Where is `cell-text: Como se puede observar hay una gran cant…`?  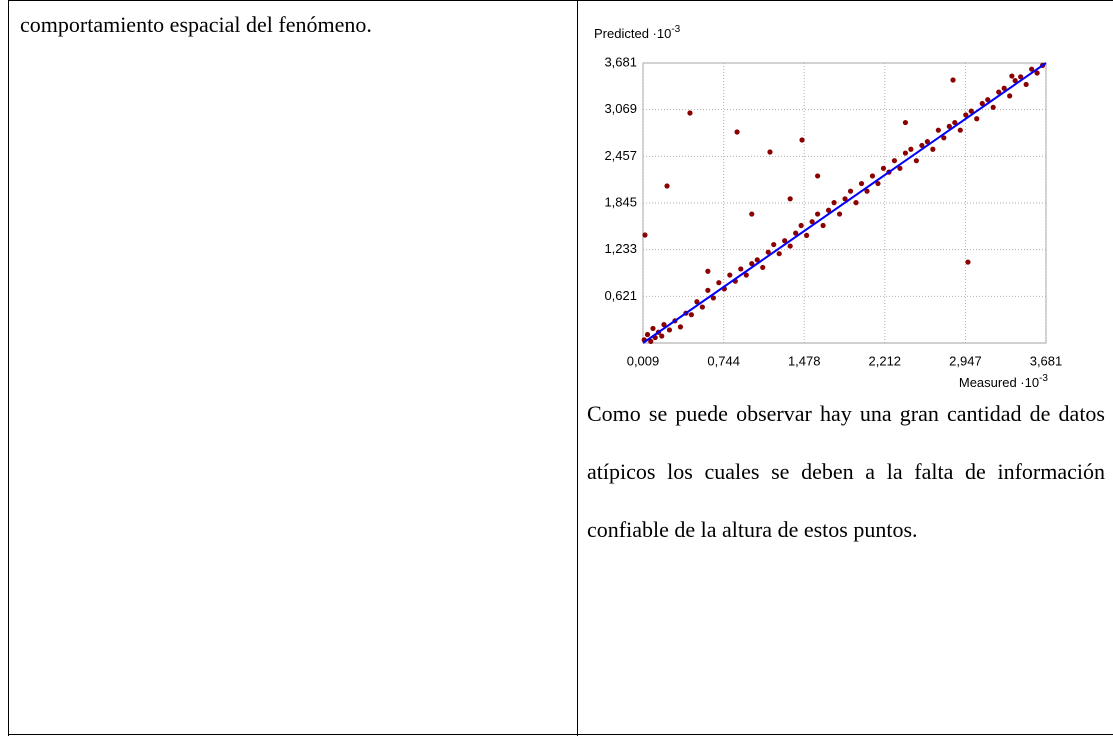 cell-text: Como se puede observar hay una gran cant… is located at coordinates (846, 471).